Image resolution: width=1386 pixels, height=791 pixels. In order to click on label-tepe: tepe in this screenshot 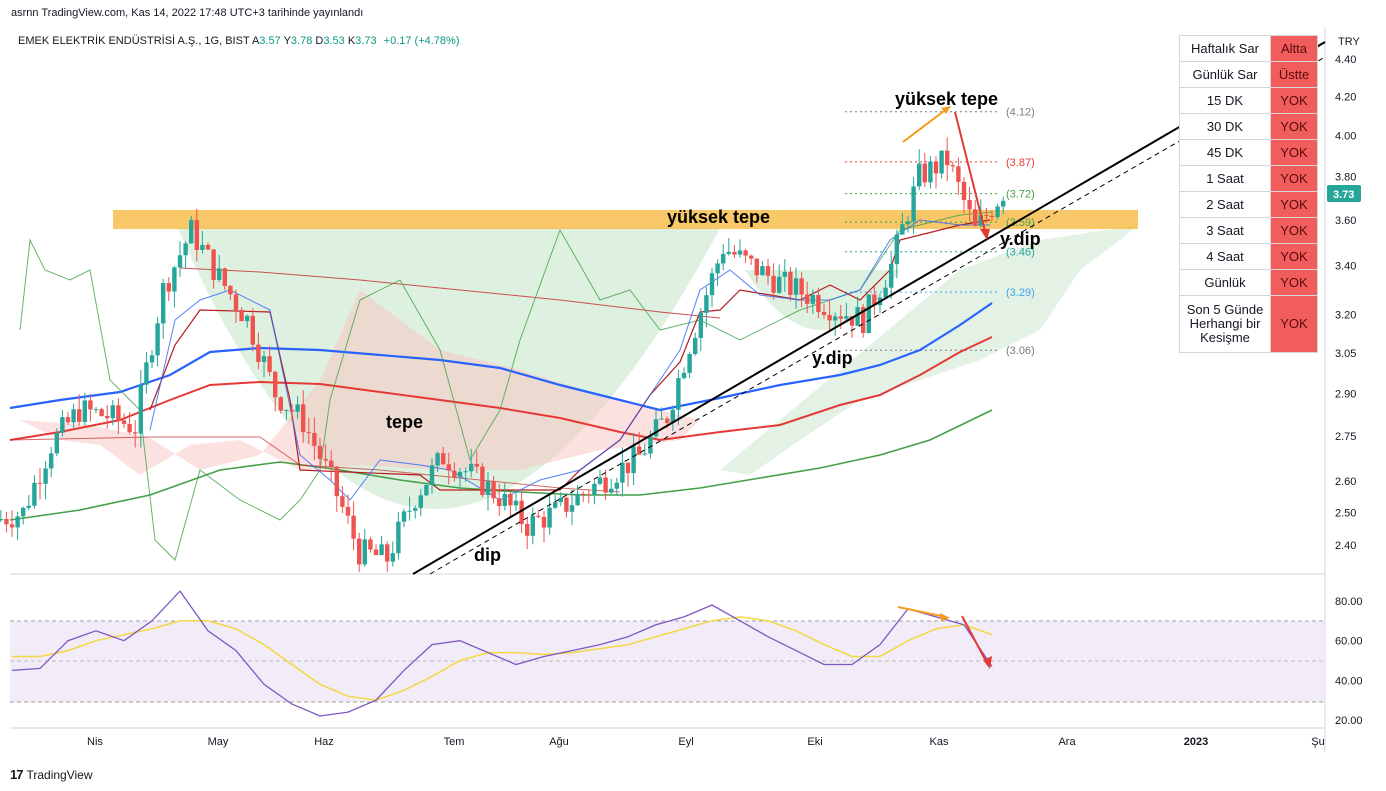, I will do `click(404, 422)`.